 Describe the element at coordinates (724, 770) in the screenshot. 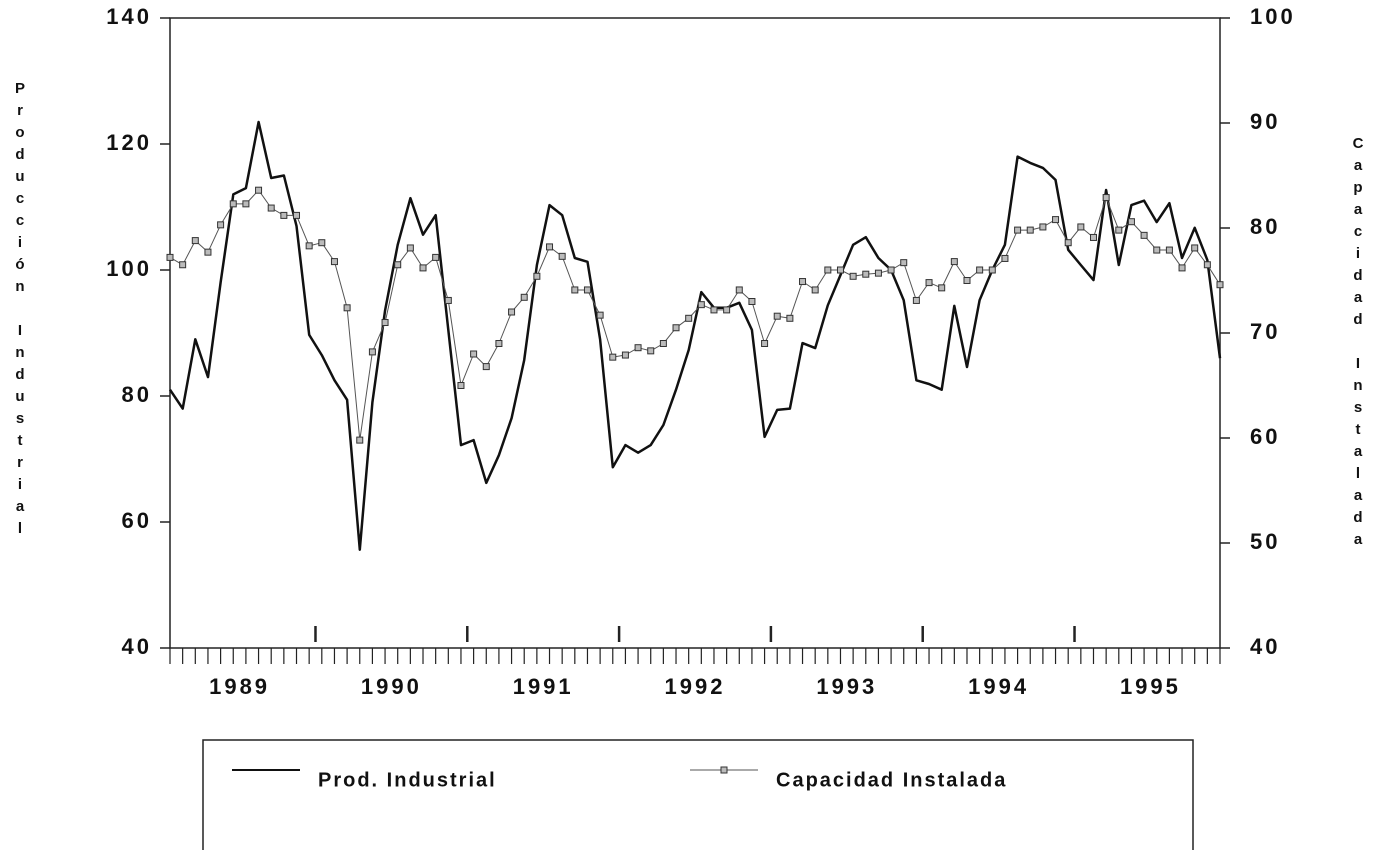

I see `legend-marker` at that location.